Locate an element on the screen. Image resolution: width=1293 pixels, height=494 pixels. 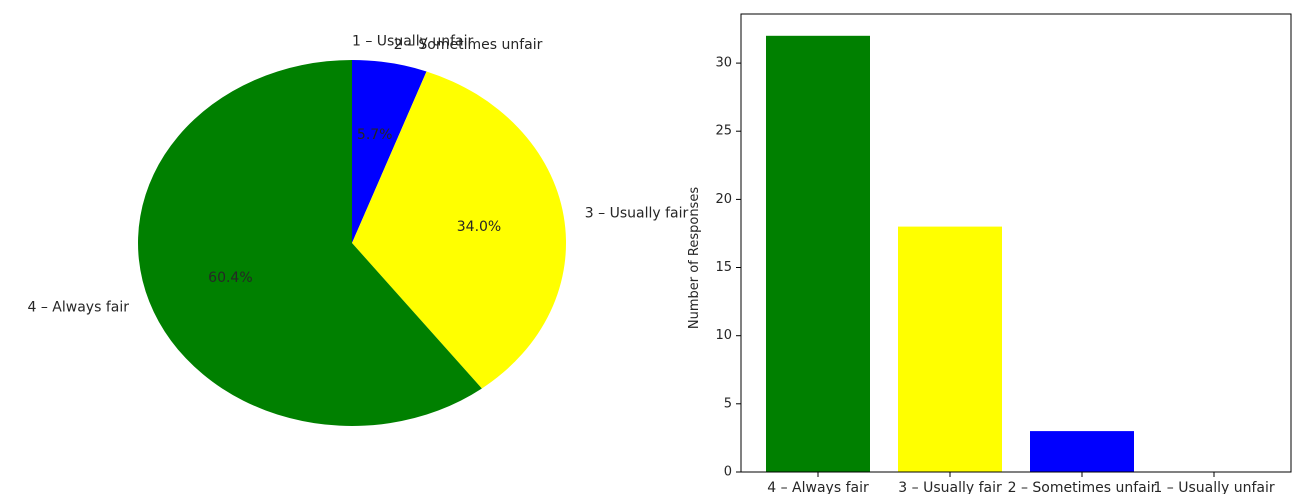
y-tick-label-25: 25 is located at coordinates (723, 131).